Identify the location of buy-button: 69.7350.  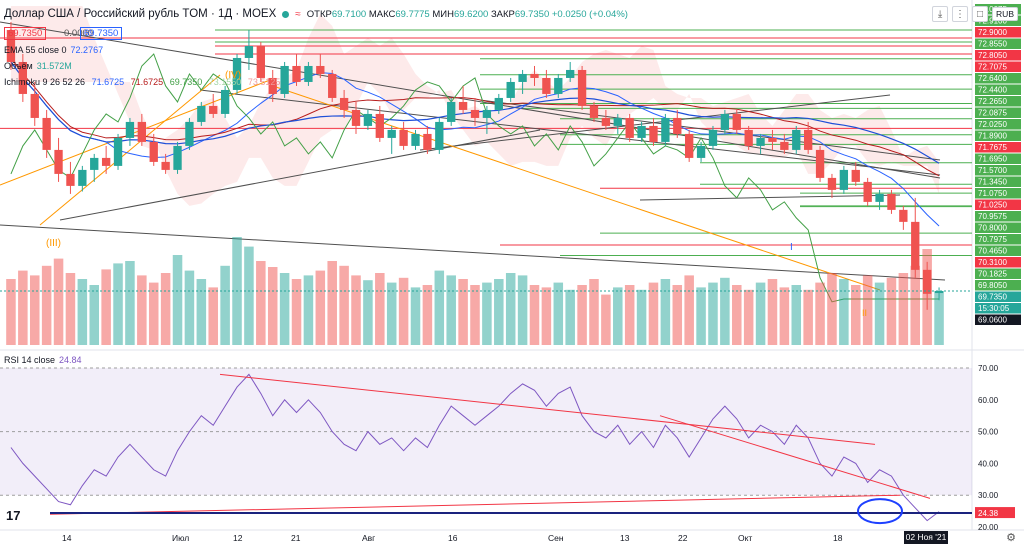
(101, 33).